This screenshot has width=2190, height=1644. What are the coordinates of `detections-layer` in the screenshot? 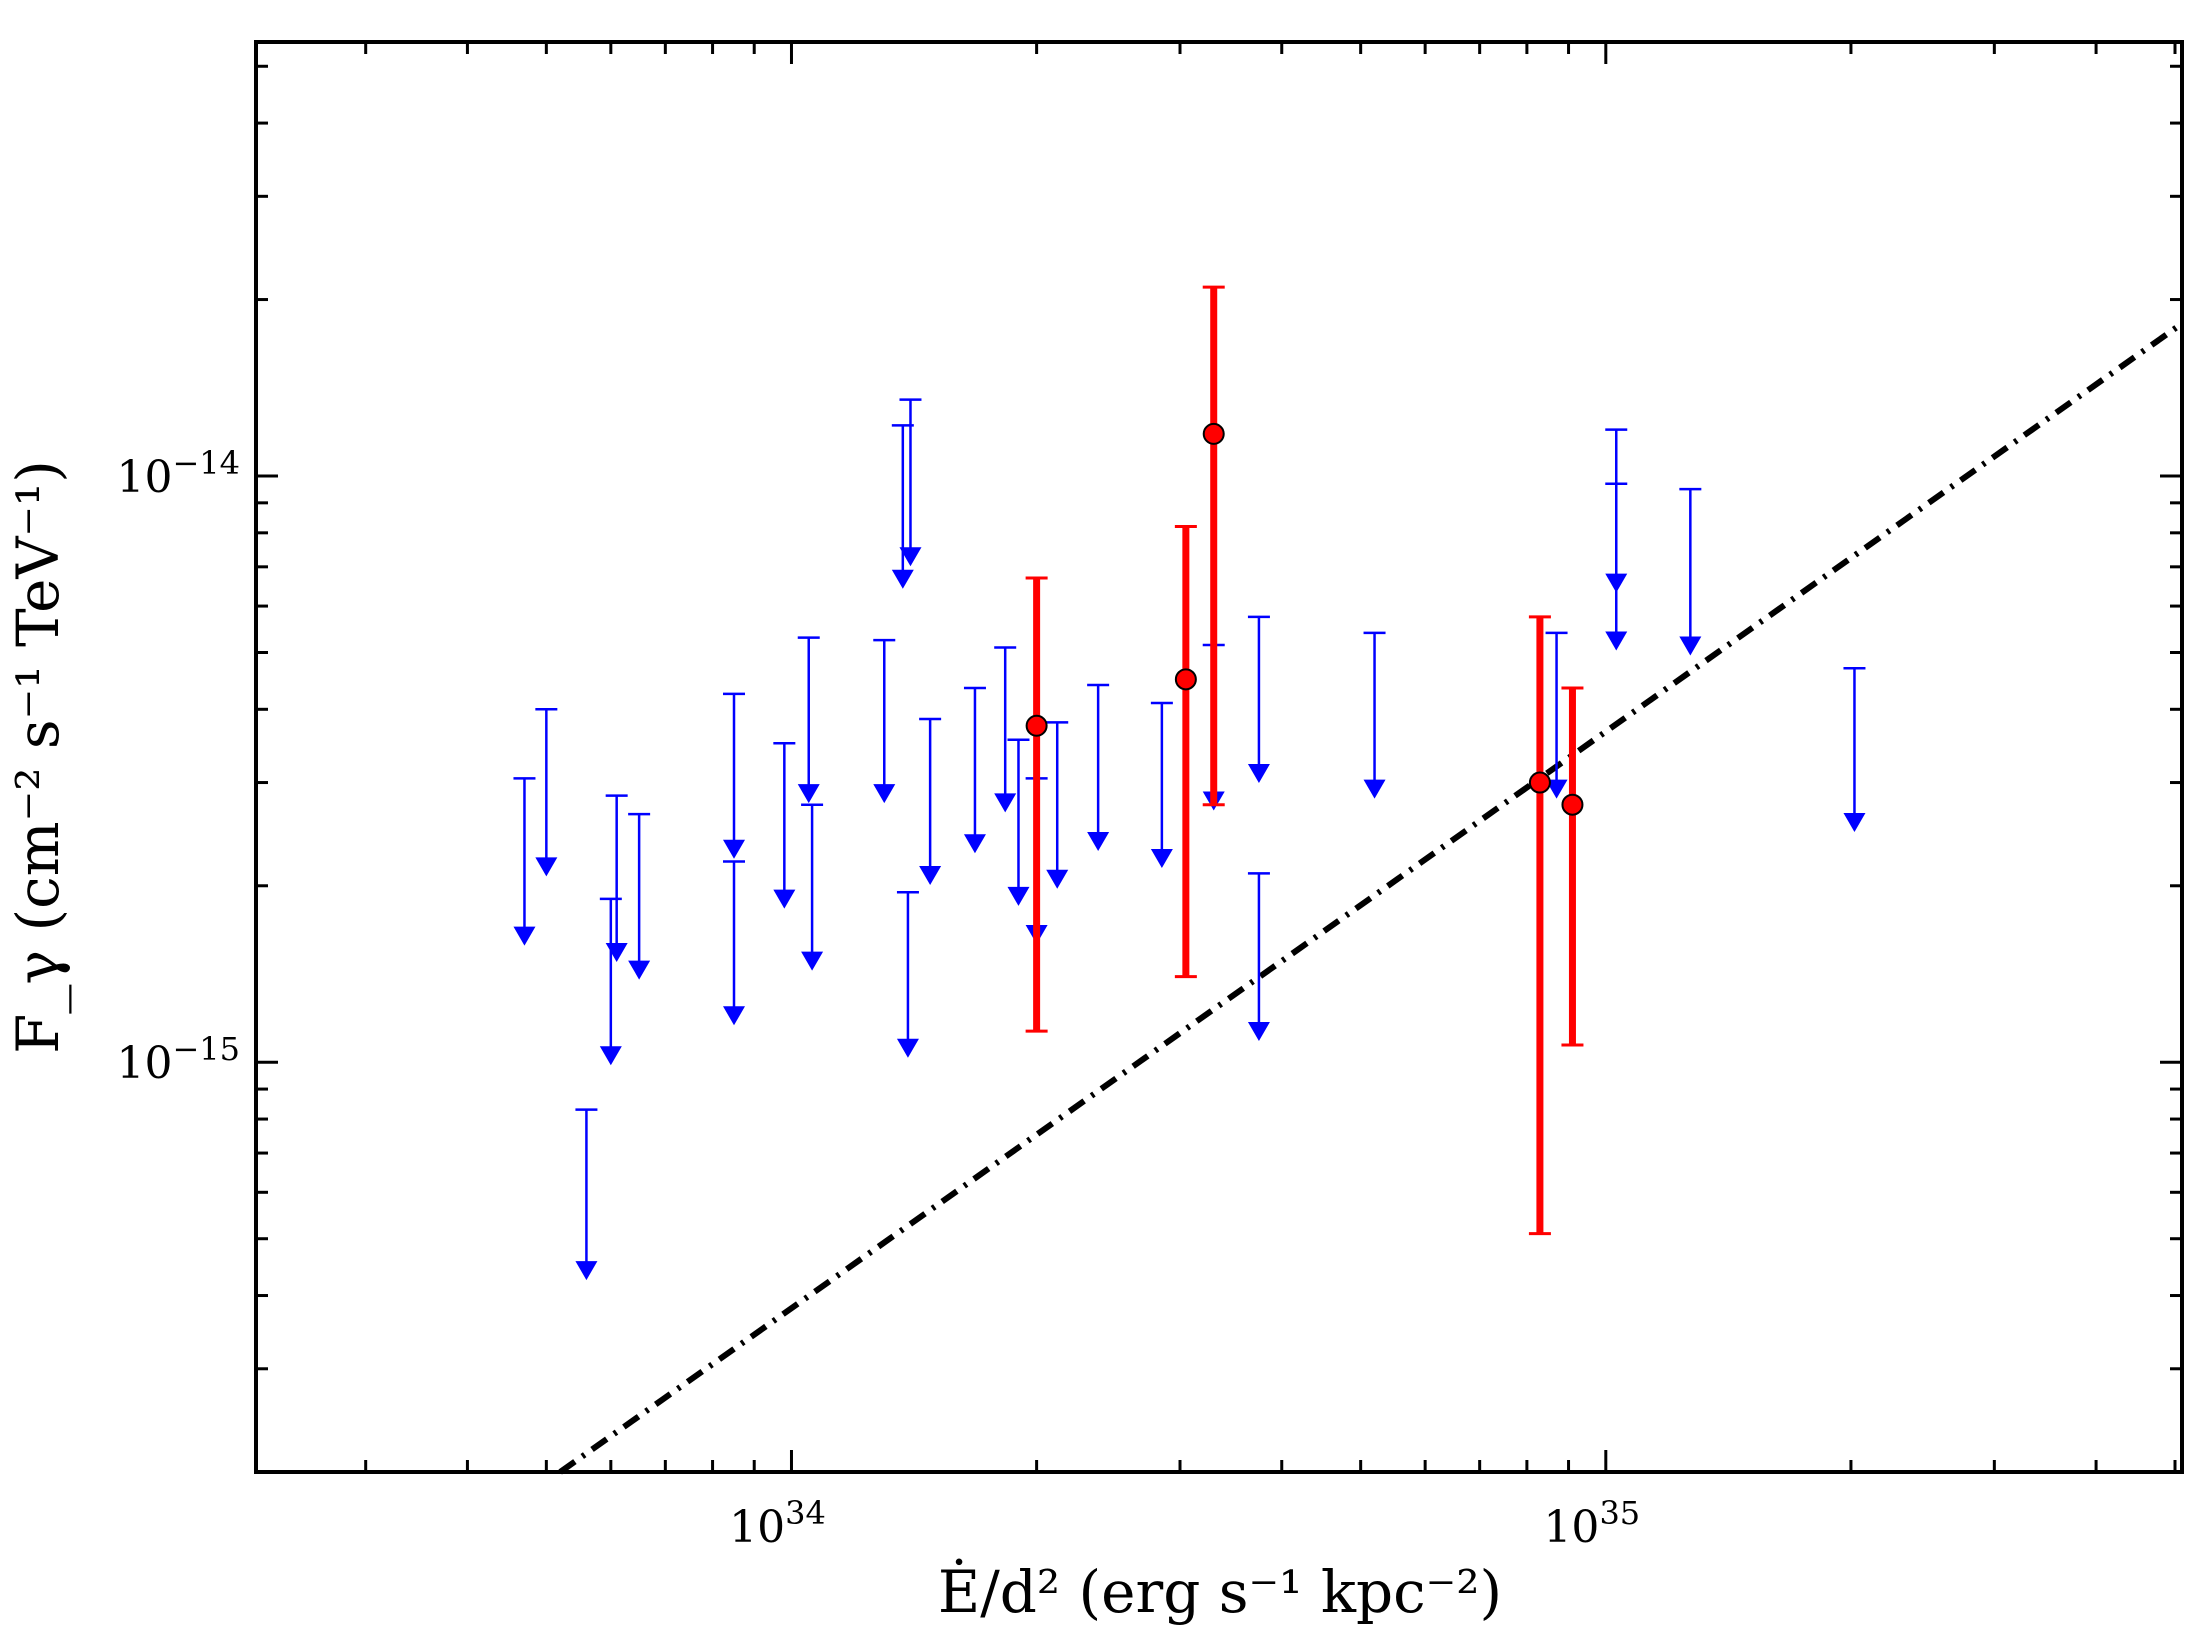 It's located at (1304, 760).